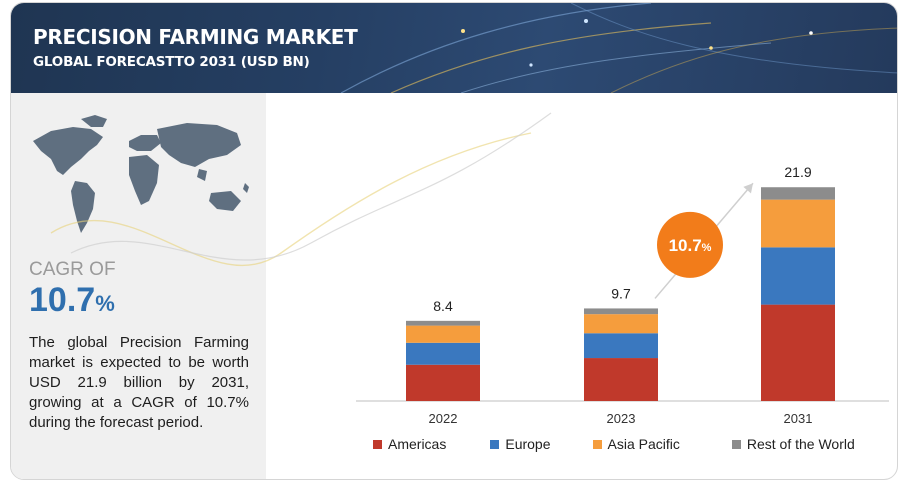  Describe the element at coordinates (798, 418) in the screenshot. I see `x-tick-label: 2031` at that location.